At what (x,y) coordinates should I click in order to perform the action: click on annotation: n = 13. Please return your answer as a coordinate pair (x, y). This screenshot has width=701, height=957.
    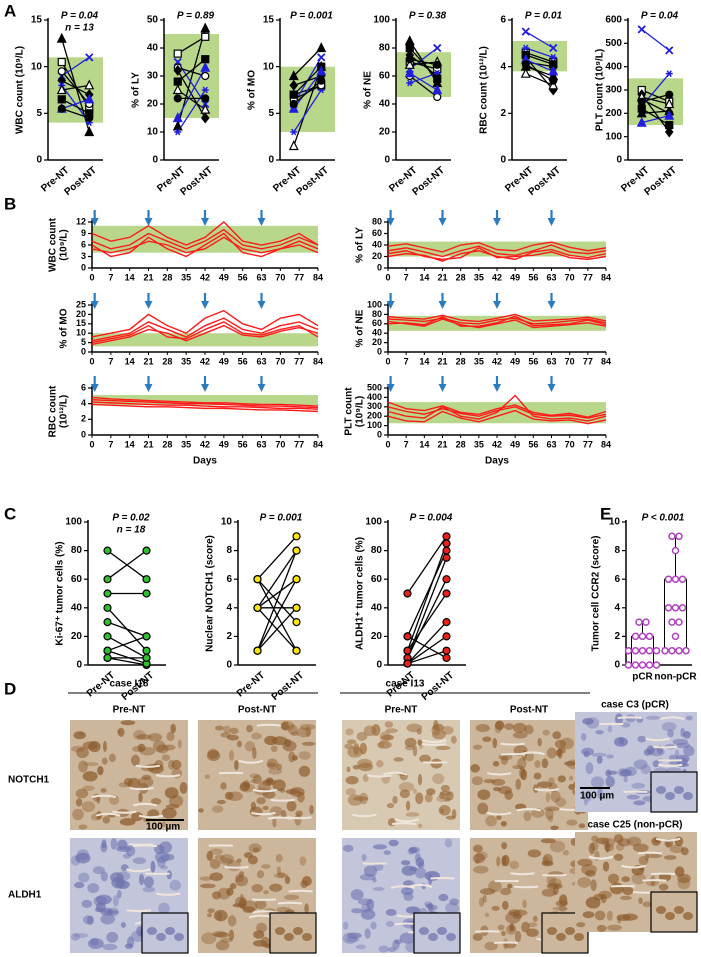
    Looking at the image, I should click on (79, 28).